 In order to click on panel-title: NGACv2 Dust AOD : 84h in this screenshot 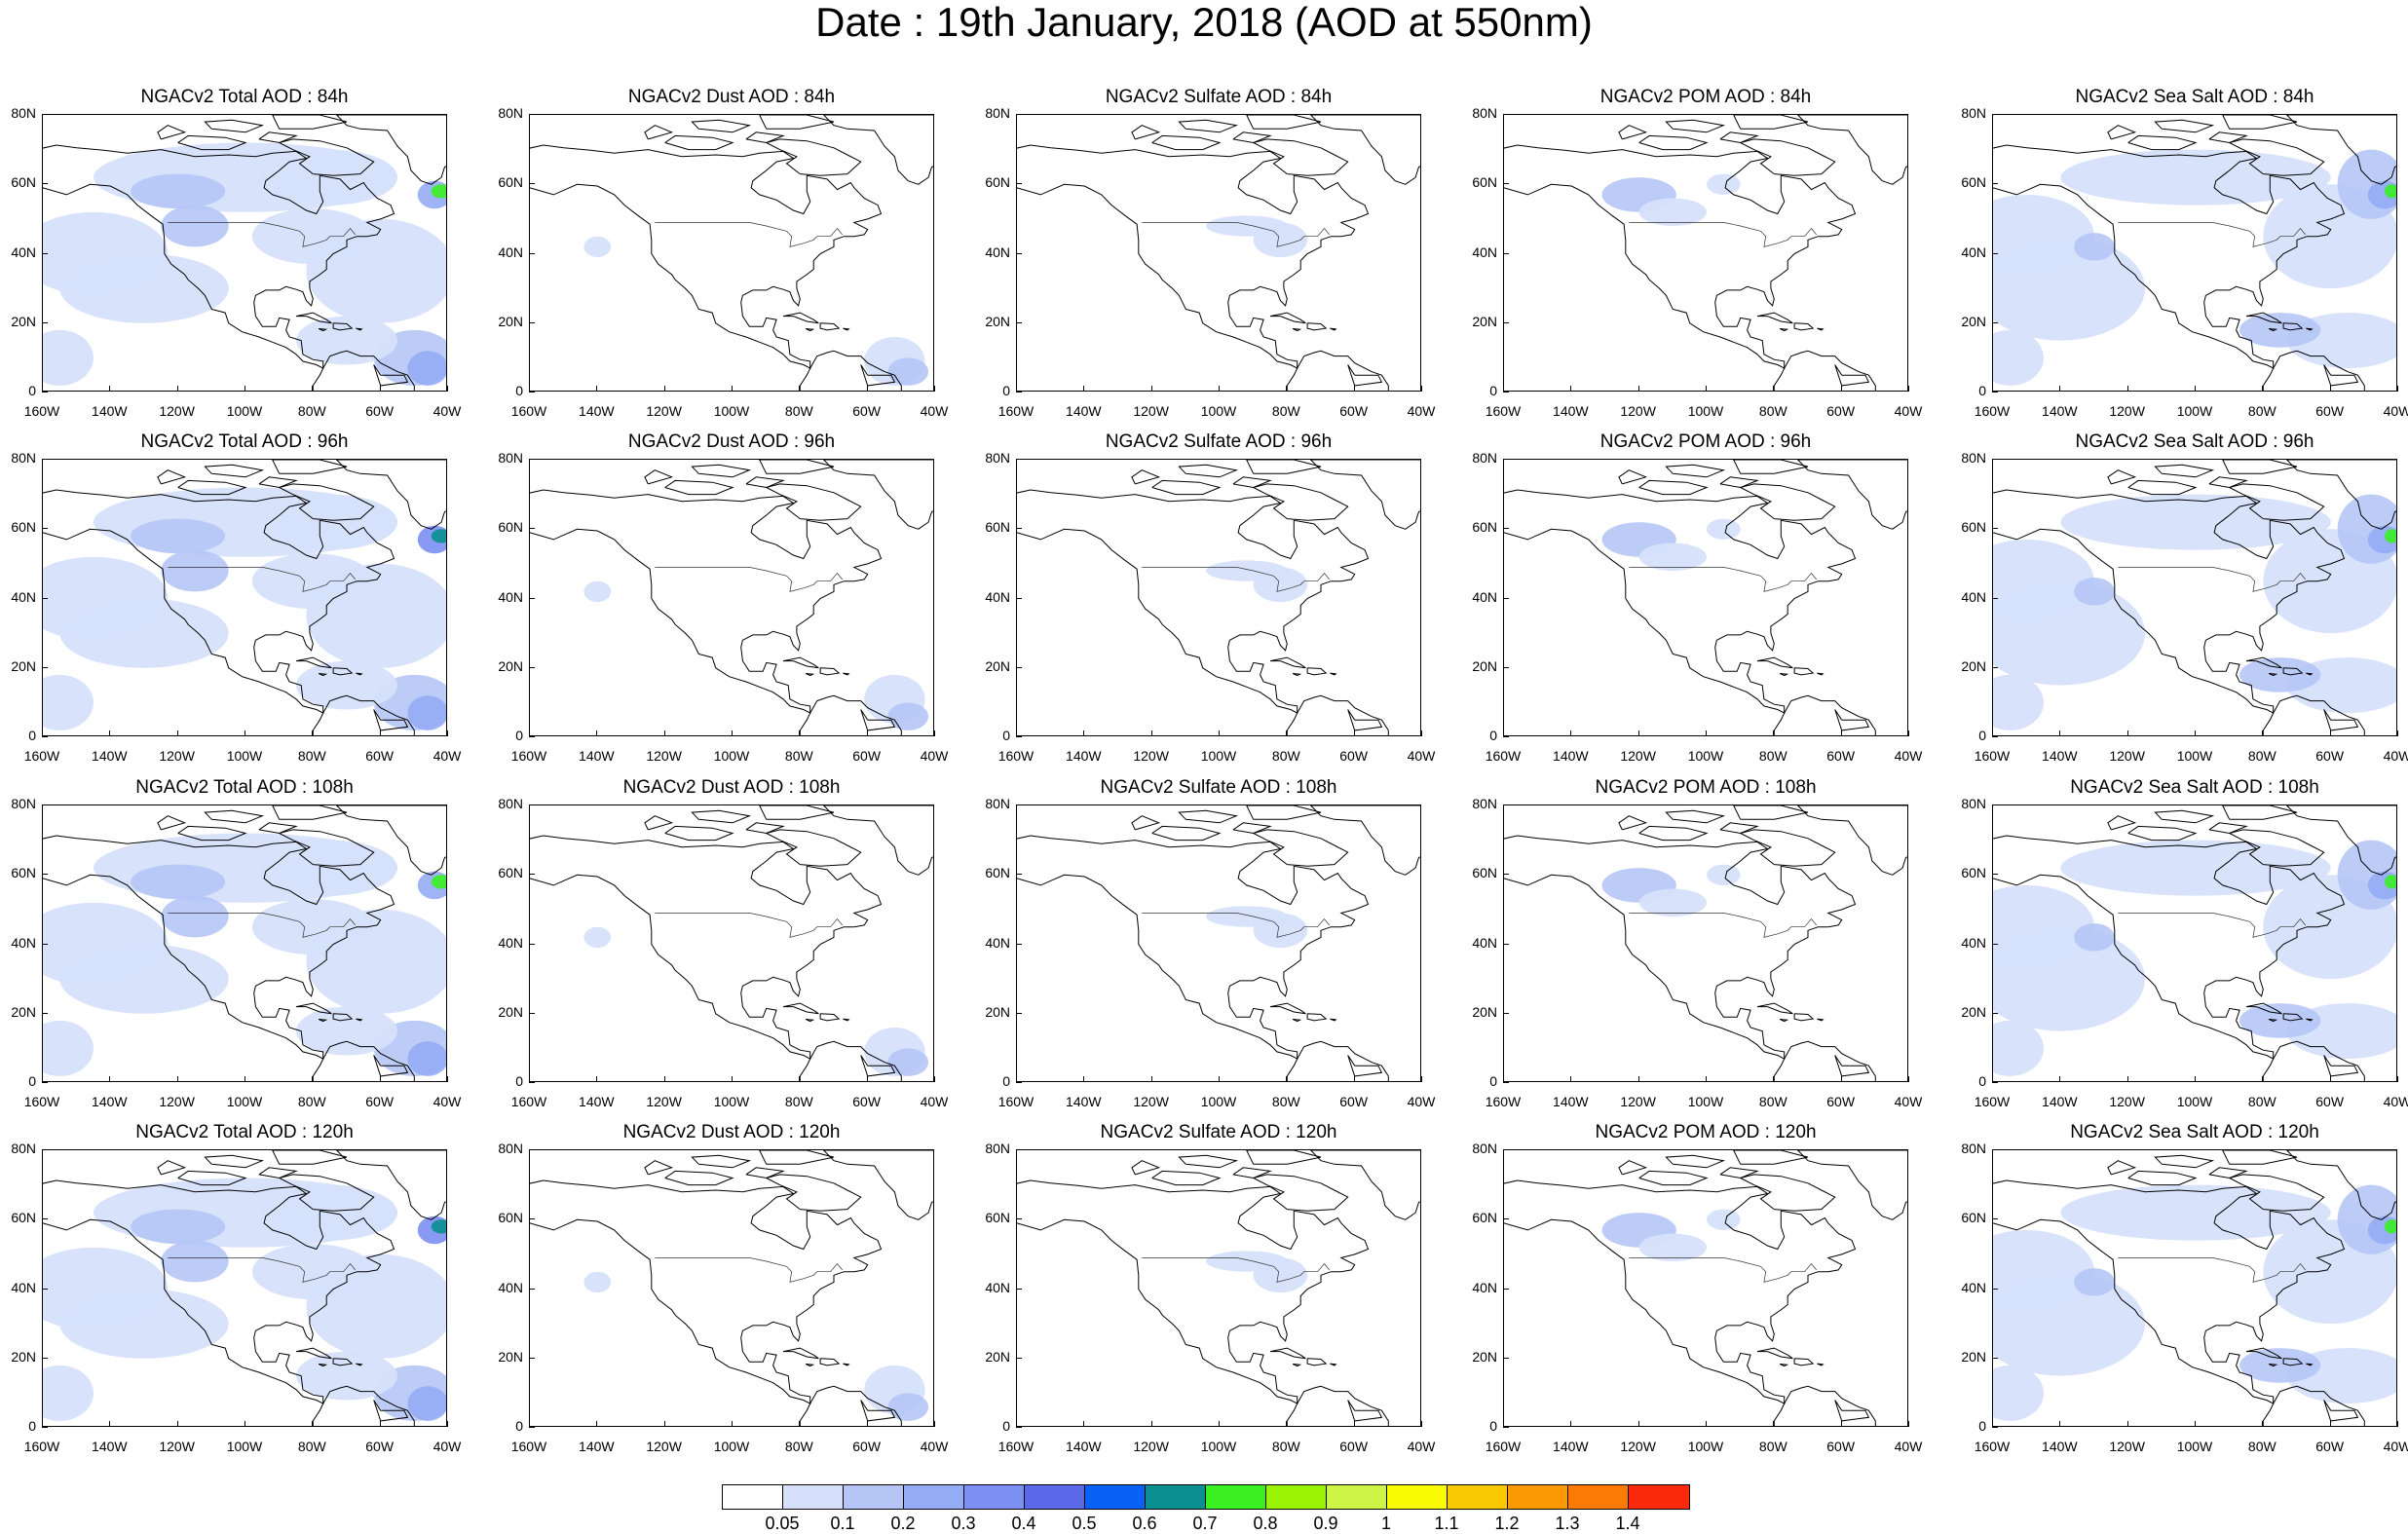, I will do `click(731, 97)`.